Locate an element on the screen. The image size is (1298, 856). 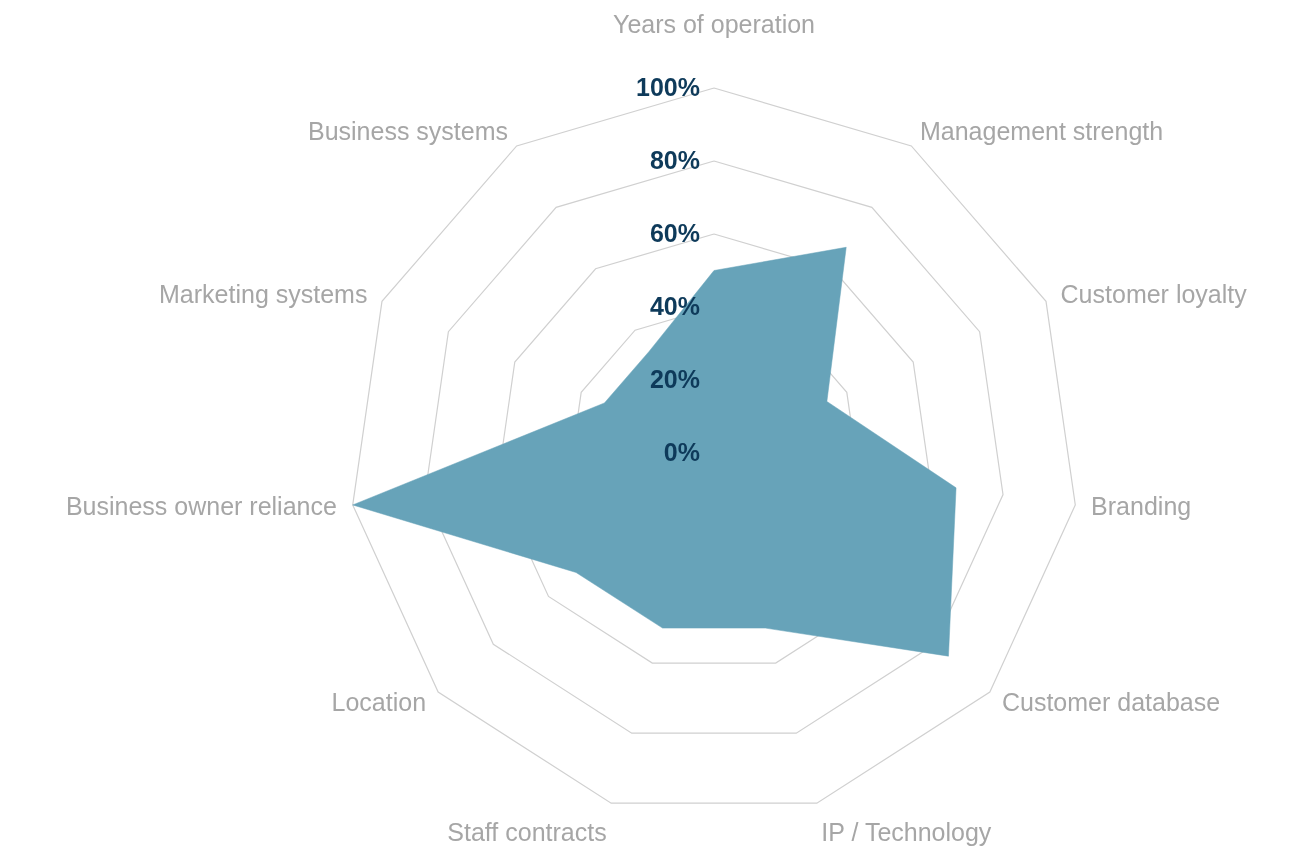
spoke-label: IP / Technology is located at coordinates (906, 831).